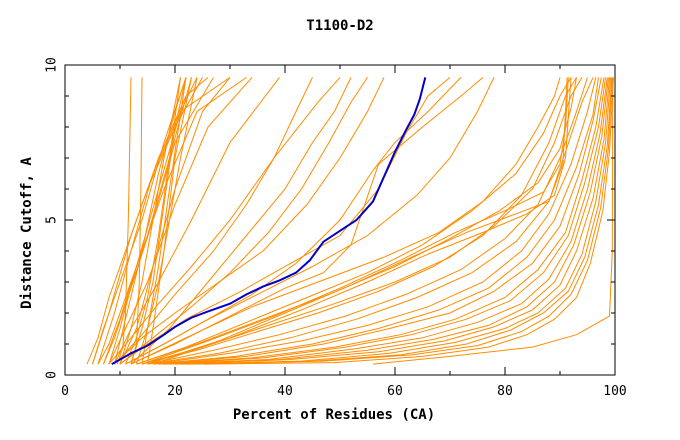  Describe the element at coordinates (65, 391) in the screenshot. I see `x-tick-label-0: 0` at that location.